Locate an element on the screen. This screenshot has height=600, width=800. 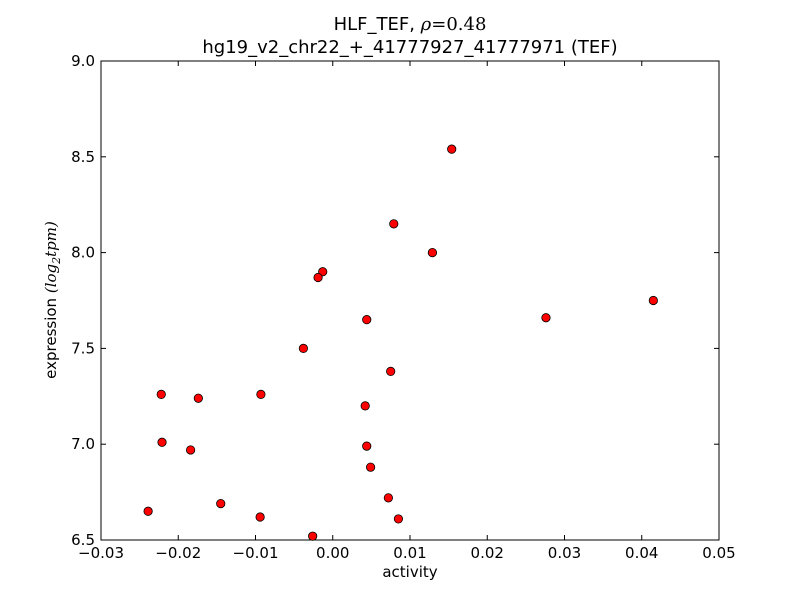
x-tick-label: 0.05 is located at coordinates (718, 553).